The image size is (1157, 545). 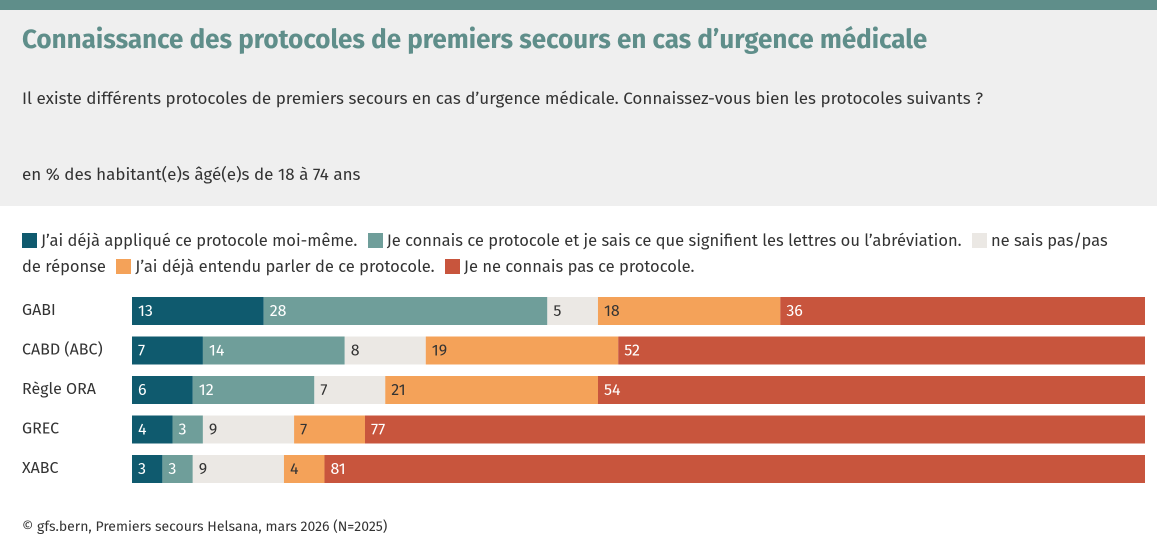 I want to click on y-tick-label: GABI, so click(x=39, y=310).